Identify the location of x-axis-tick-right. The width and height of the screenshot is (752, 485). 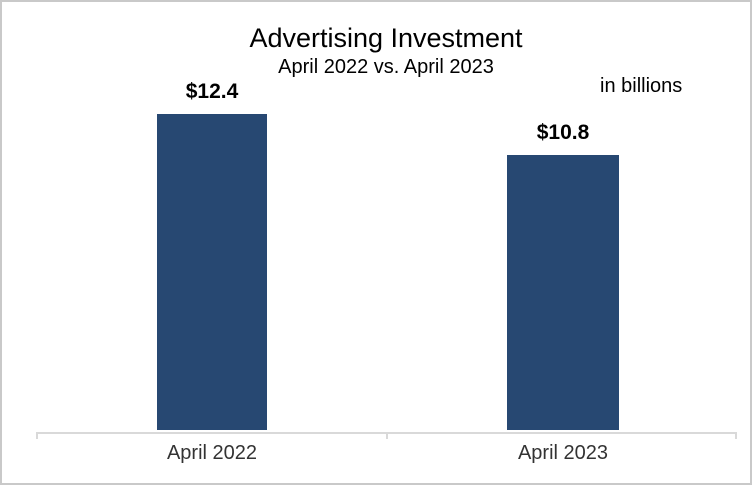
(736, 435).